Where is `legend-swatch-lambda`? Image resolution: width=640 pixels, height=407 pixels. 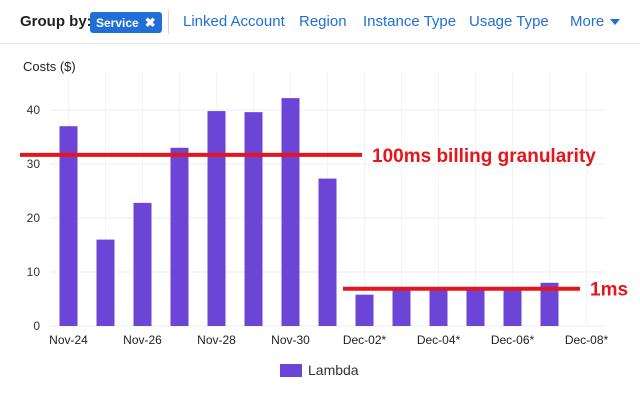
legend-swatch-lambda is located at coordinates (291, 370).